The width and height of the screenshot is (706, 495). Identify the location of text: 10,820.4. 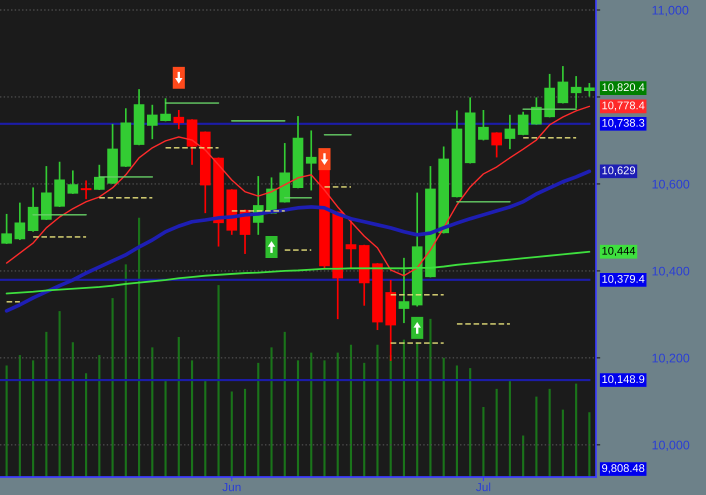
(623, 87).